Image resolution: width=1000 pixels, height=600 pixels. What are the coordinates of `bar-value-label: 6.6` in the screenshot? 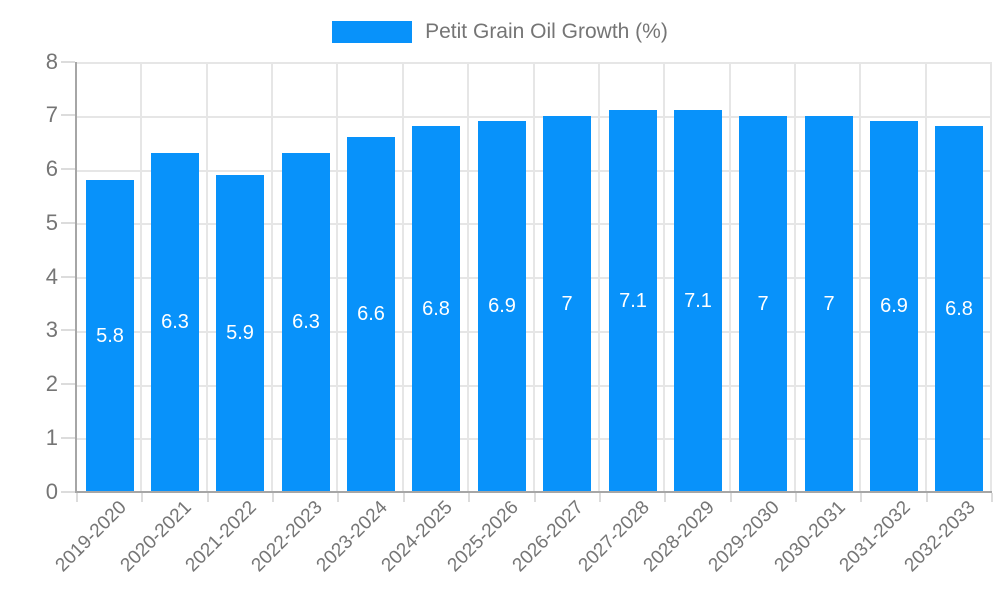 It's located at (371, 314).